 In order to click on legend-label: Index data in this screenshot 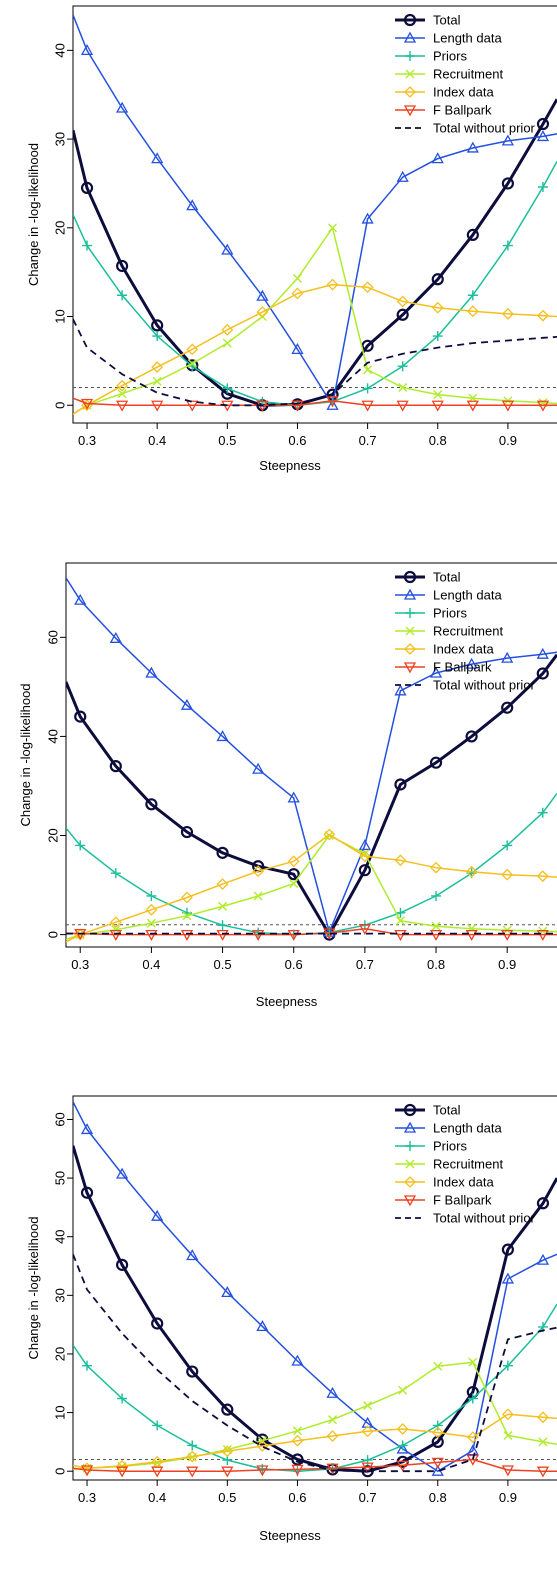, I will do `click(463, 92)`.